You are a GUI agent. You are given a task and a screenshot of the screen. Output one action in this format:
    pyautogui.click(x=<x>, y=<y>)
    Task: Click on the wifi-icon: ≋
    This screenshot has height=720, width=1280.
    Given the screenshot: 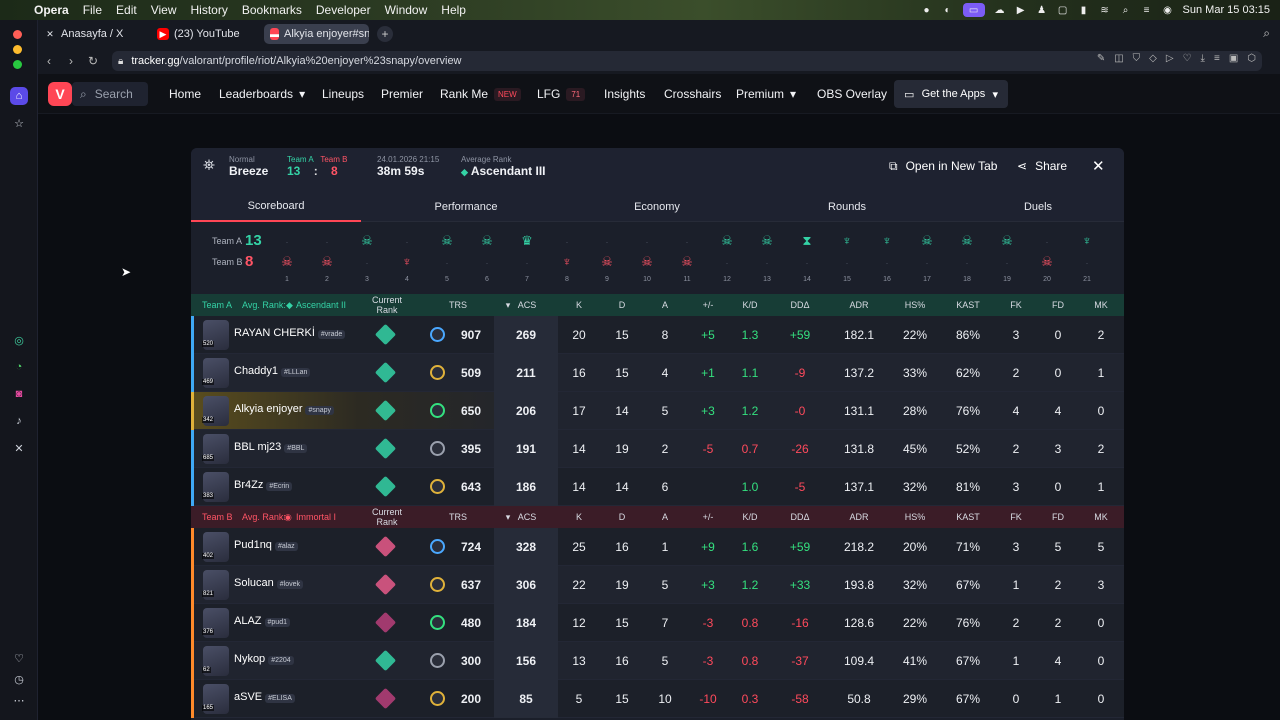 What is the action you would take?
    pyautogui.click(x=1104, y=10)
    